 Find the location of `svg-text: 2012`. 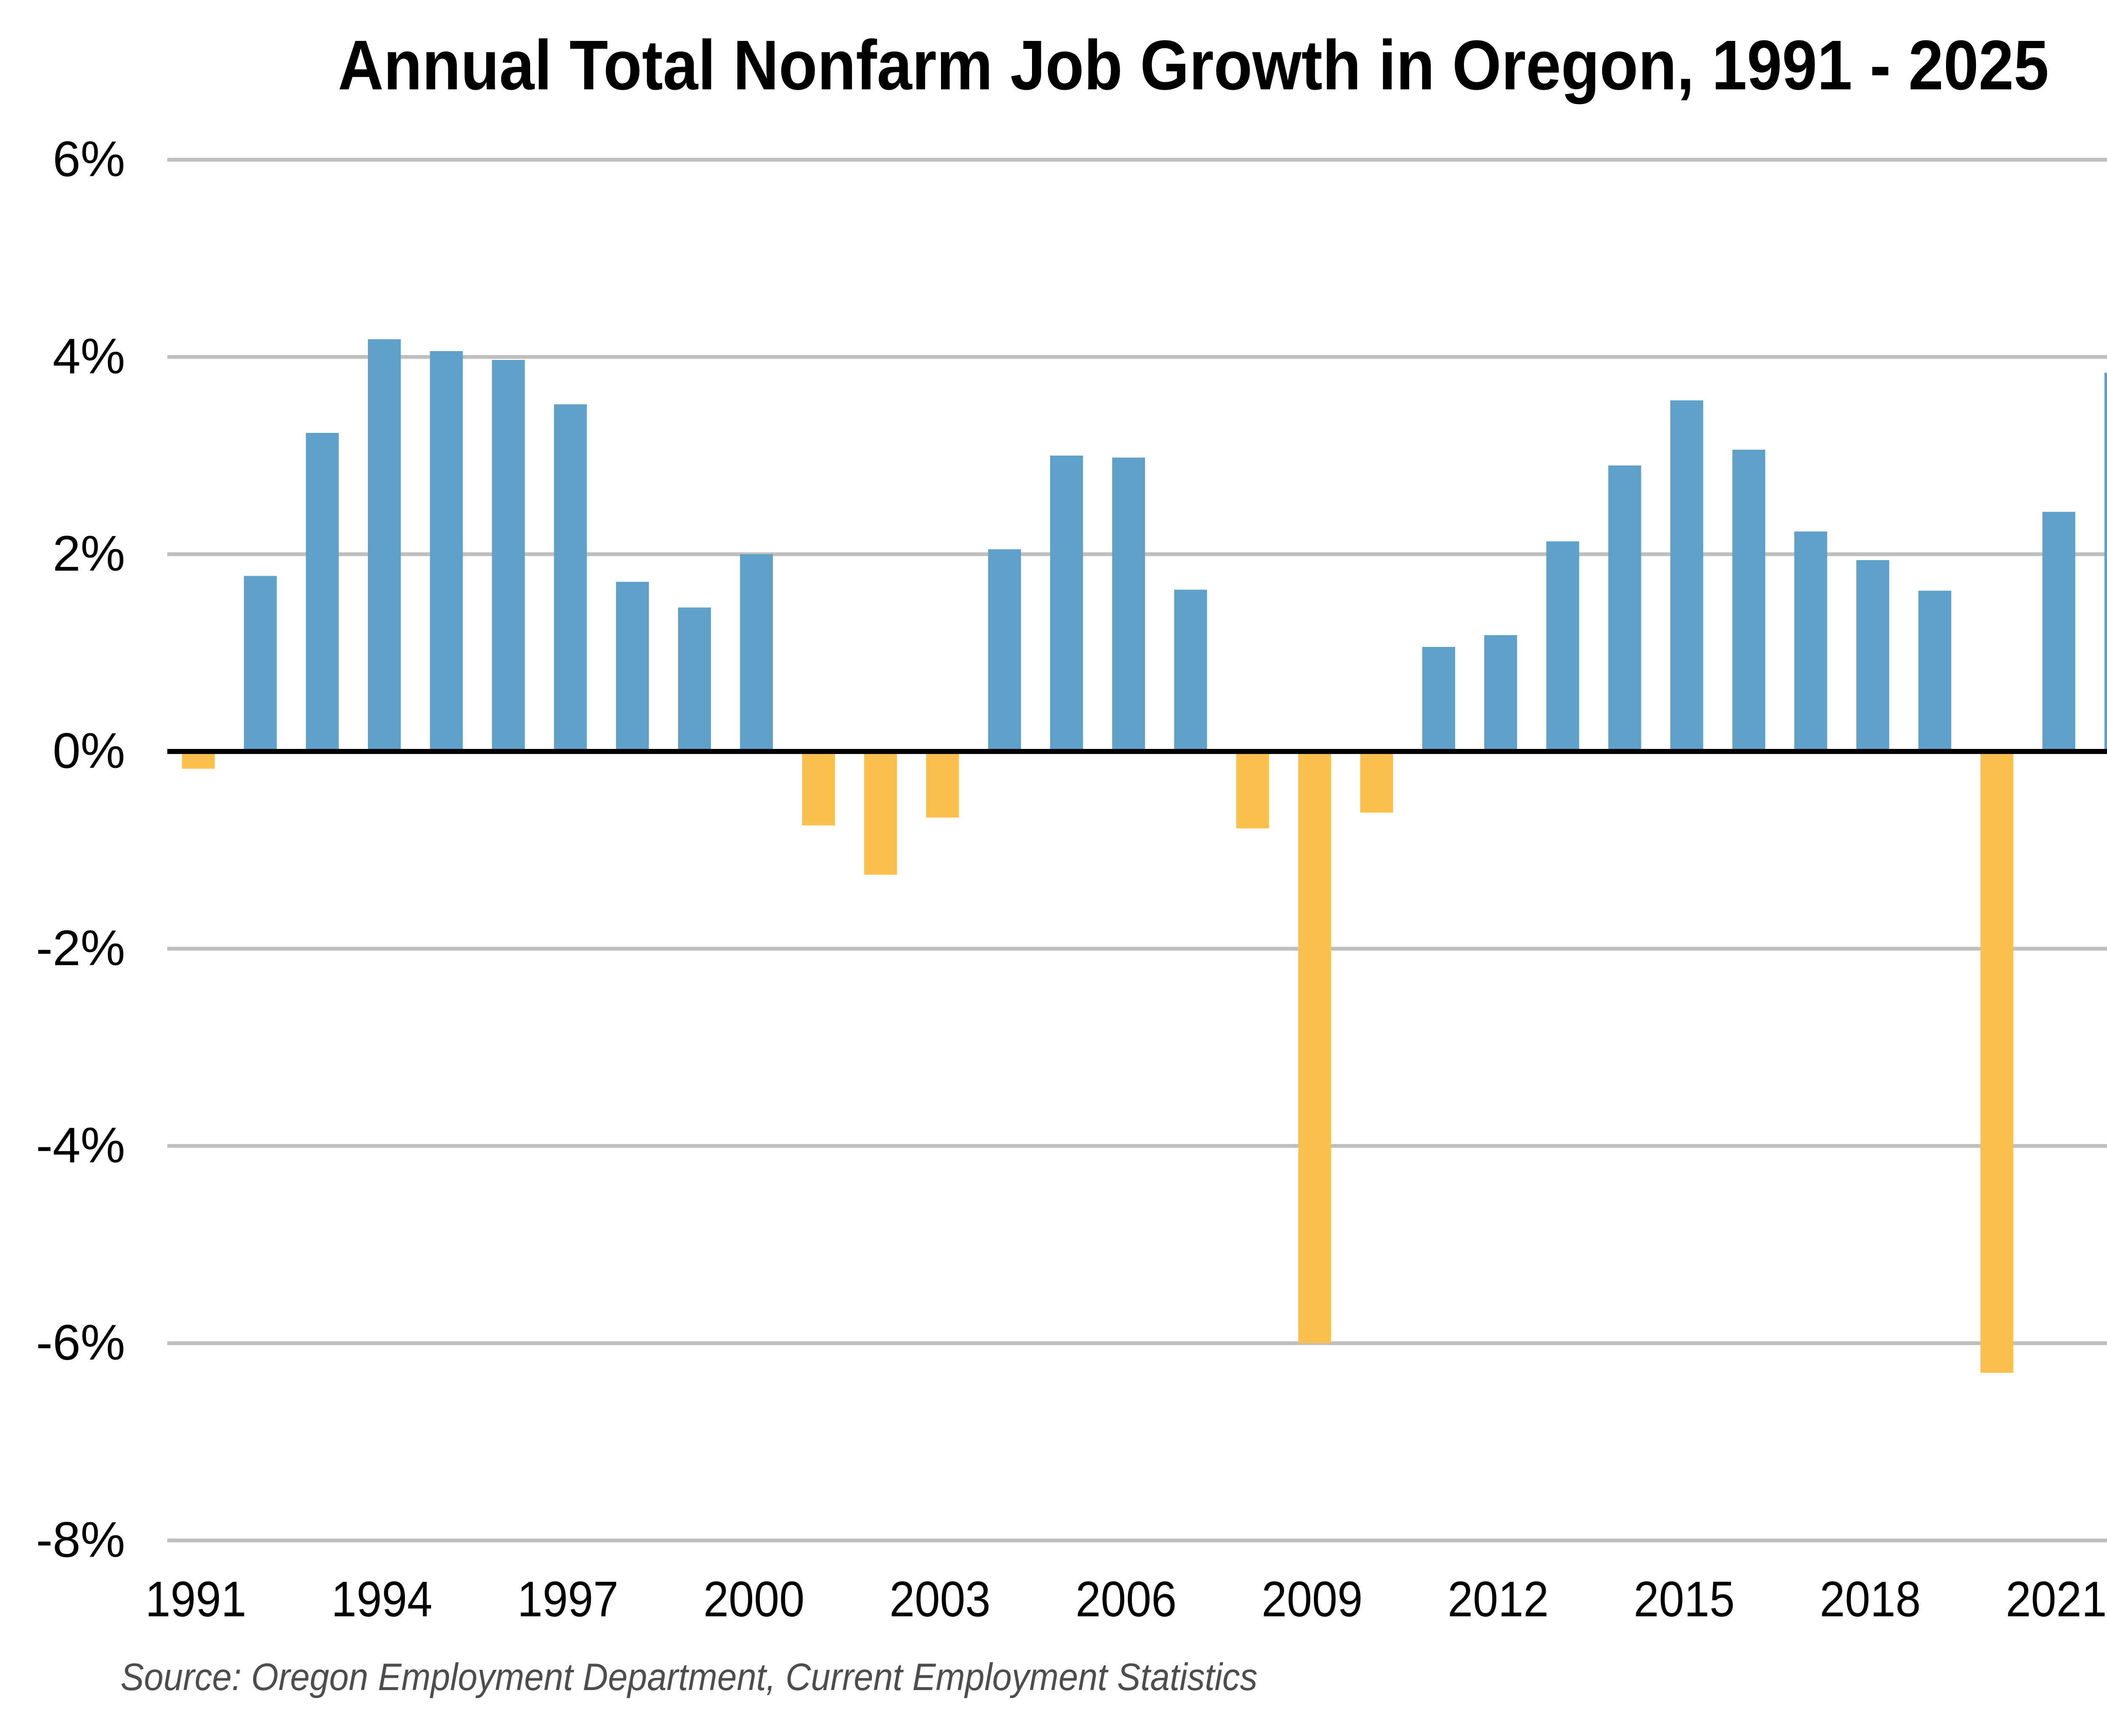

svg-text: 2012 is located at coordinates (1498, 1599).